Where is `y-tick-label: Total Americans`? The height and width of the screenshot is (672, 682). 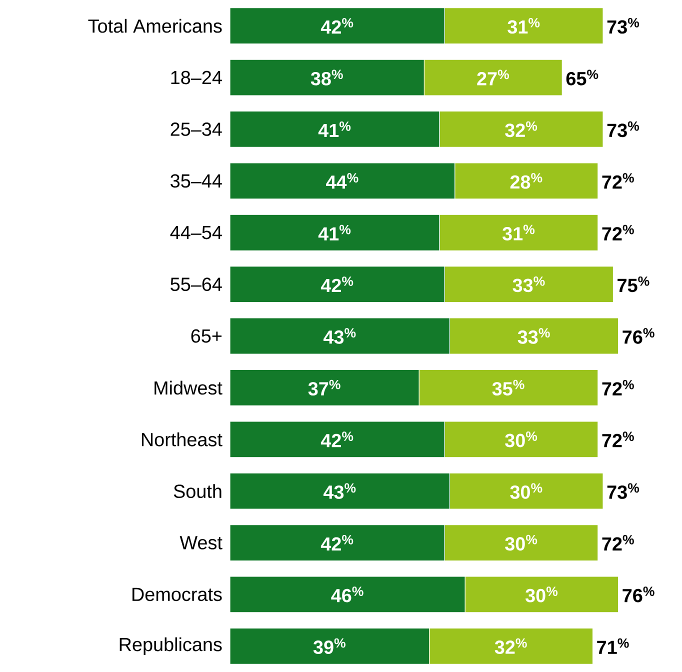 y-tick-label: Total Americans is located at coordinates (155, 25).